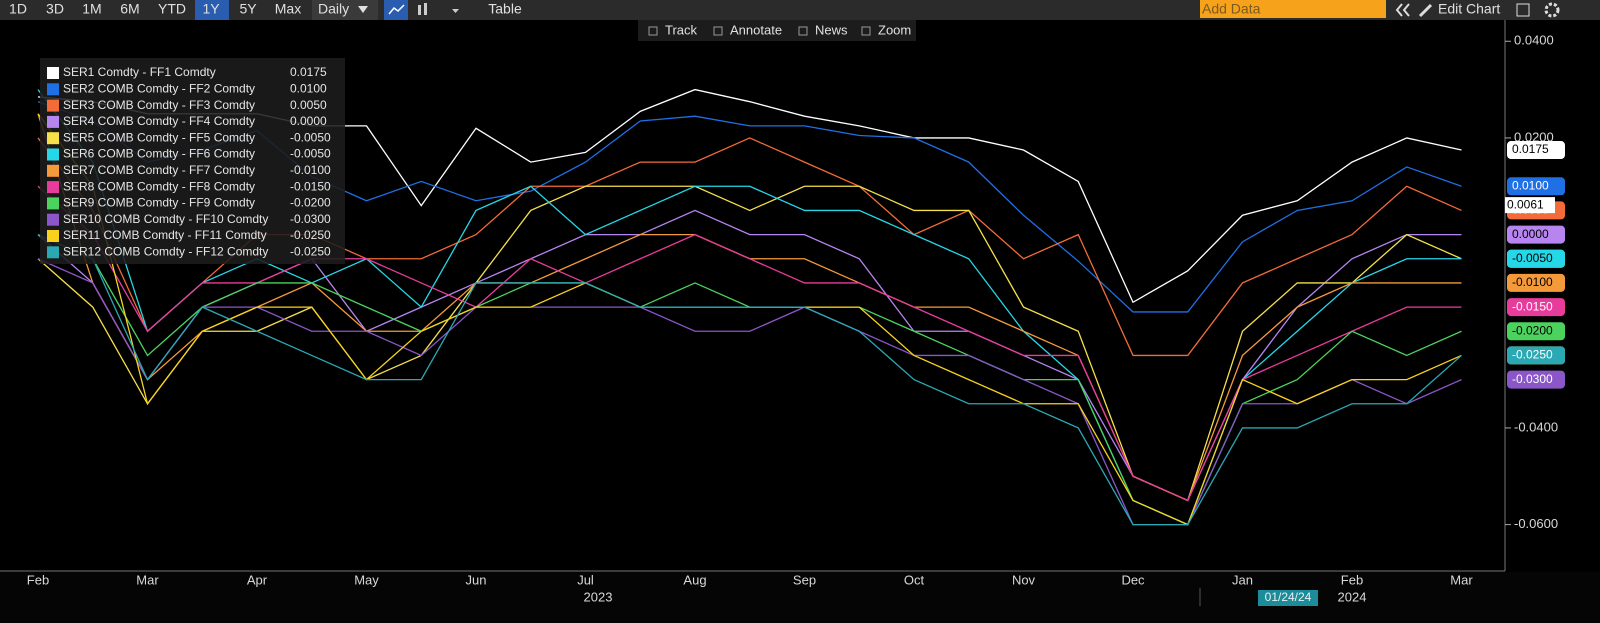 Image resolution: width=1600 pixels, height=623 pixels. I want to click on range-btn: 1Y, so click(211, 9).